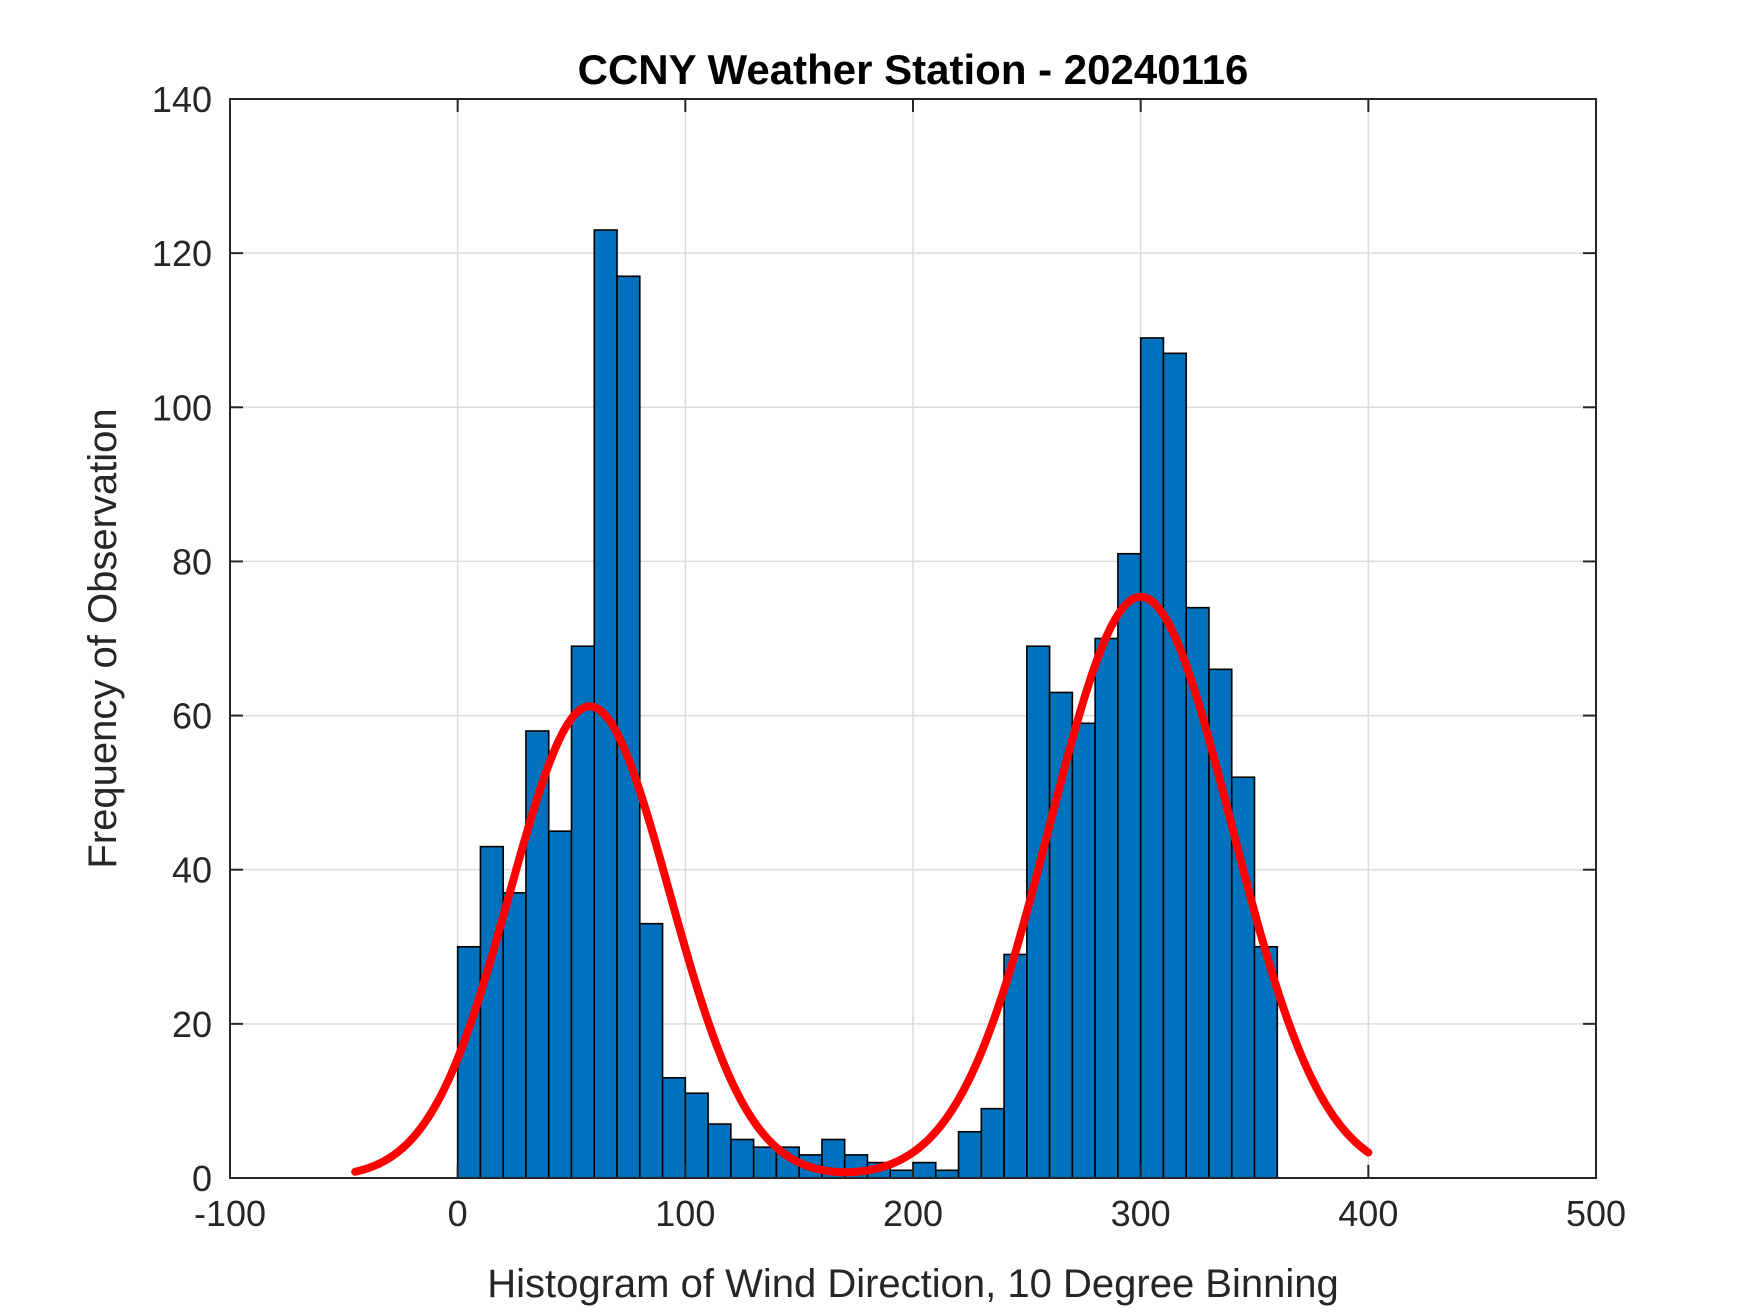 The height and width of the screenshot is (1313, 1750). Describe the element at coordinates (192, 716) in the screenshot. I see `y-tick-label: 60` at that location.